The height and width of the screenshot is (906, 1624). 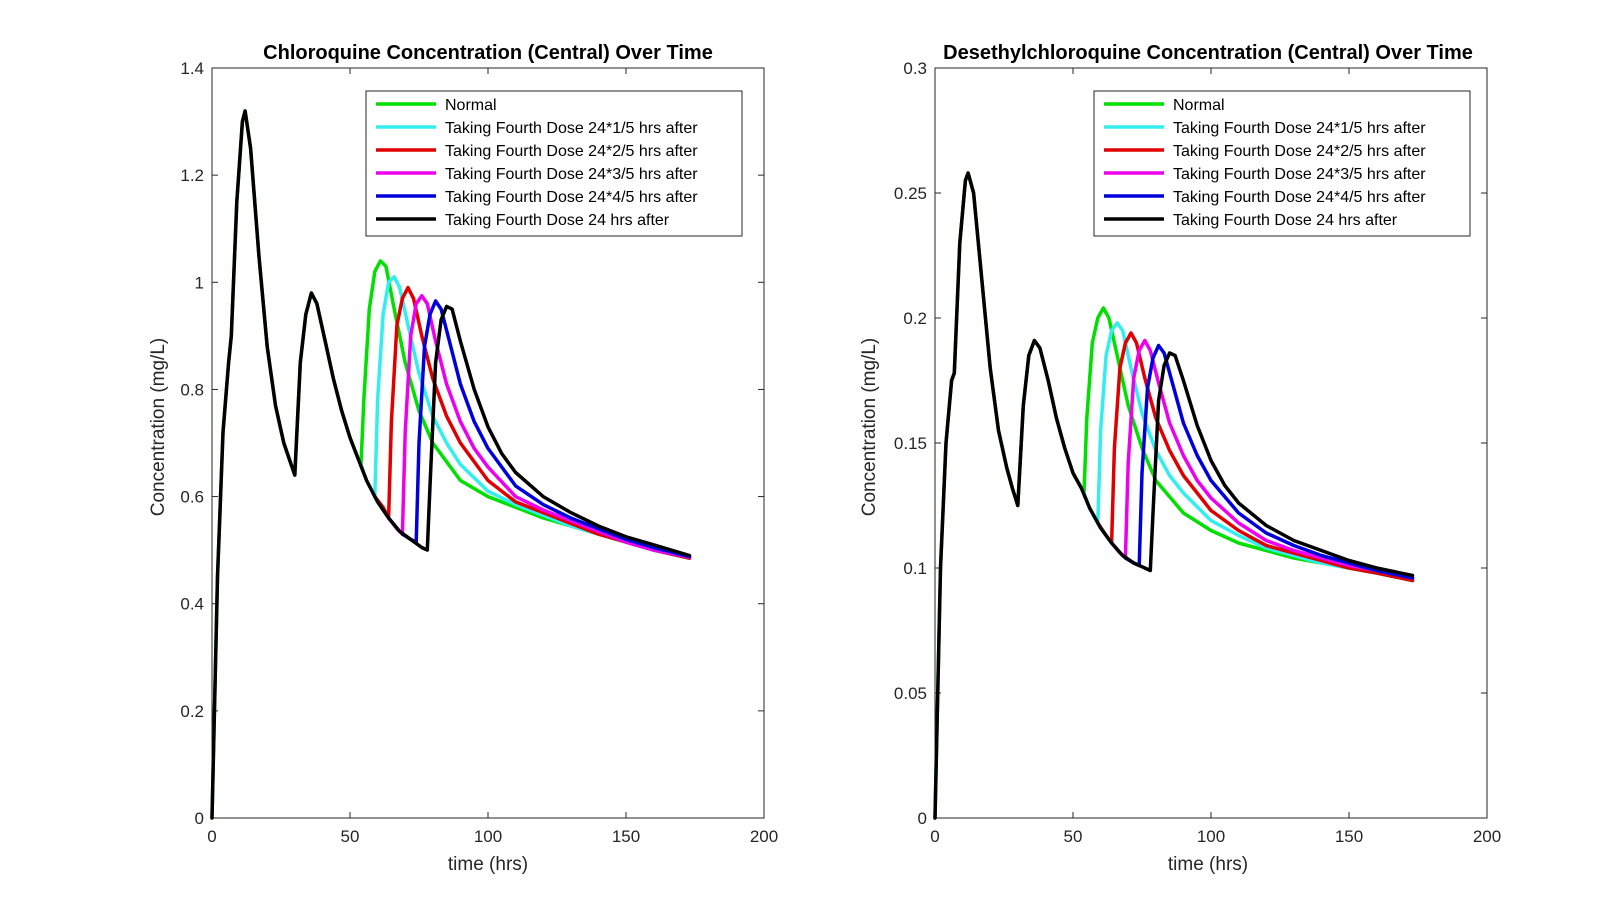 I want to click on y-tick-label: 0.8, so click(x=192, y=389).